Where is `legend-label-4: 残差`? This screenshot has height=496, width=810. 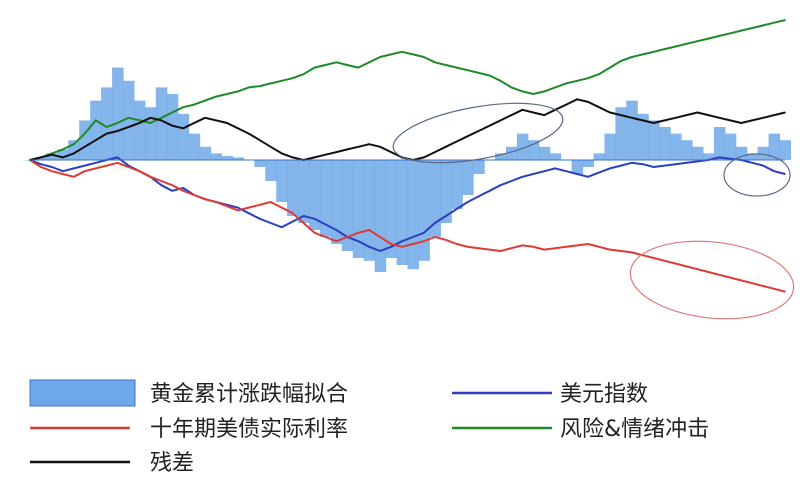 legend-label-4: 残差 is located at coordinates (172, 463).